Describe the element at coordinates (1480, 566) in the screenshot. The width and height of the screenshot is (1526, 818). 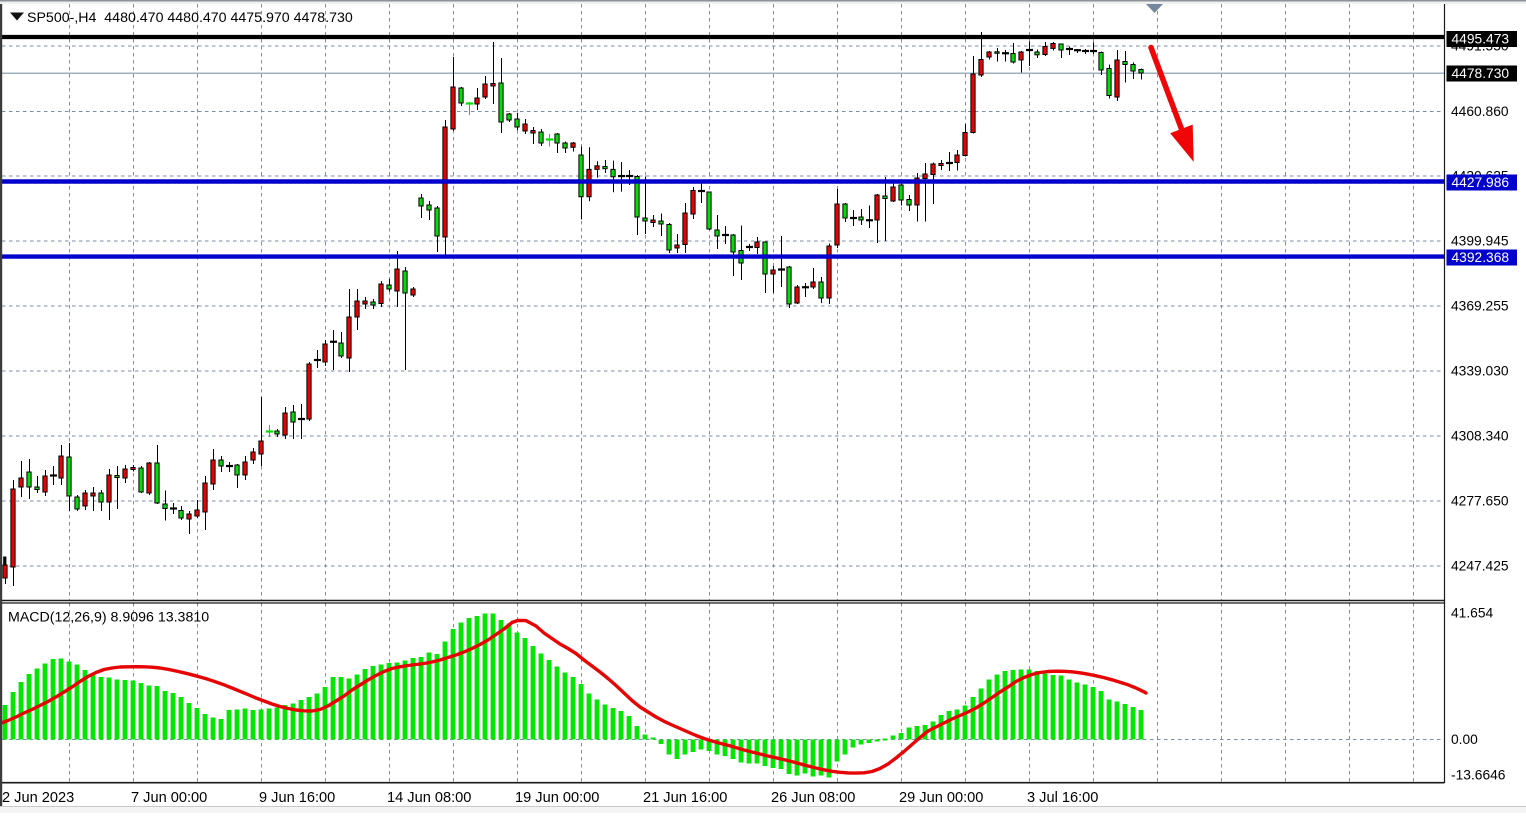
I see `svg-text: 4247.425` at that location.